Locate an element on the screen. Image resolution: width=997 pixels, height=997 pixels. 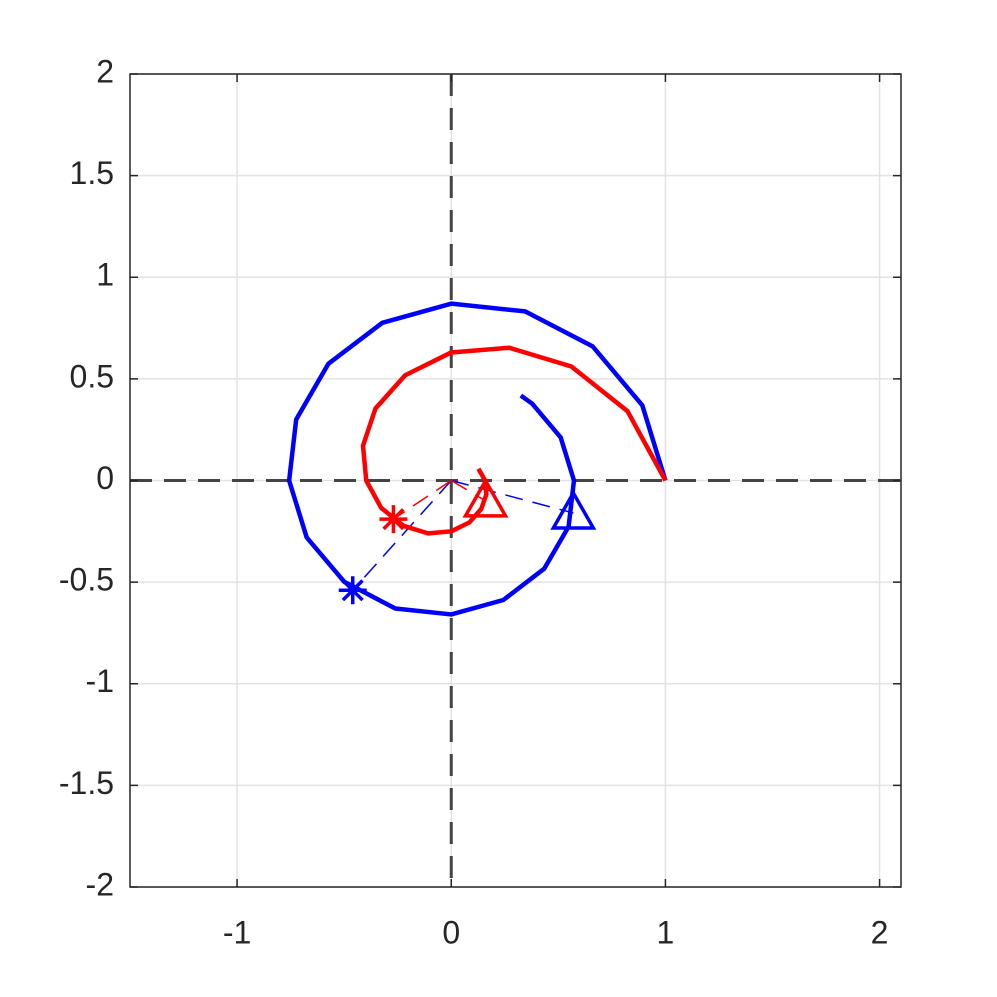
x-tick-label: 2 is located at coordinates (880, 932).